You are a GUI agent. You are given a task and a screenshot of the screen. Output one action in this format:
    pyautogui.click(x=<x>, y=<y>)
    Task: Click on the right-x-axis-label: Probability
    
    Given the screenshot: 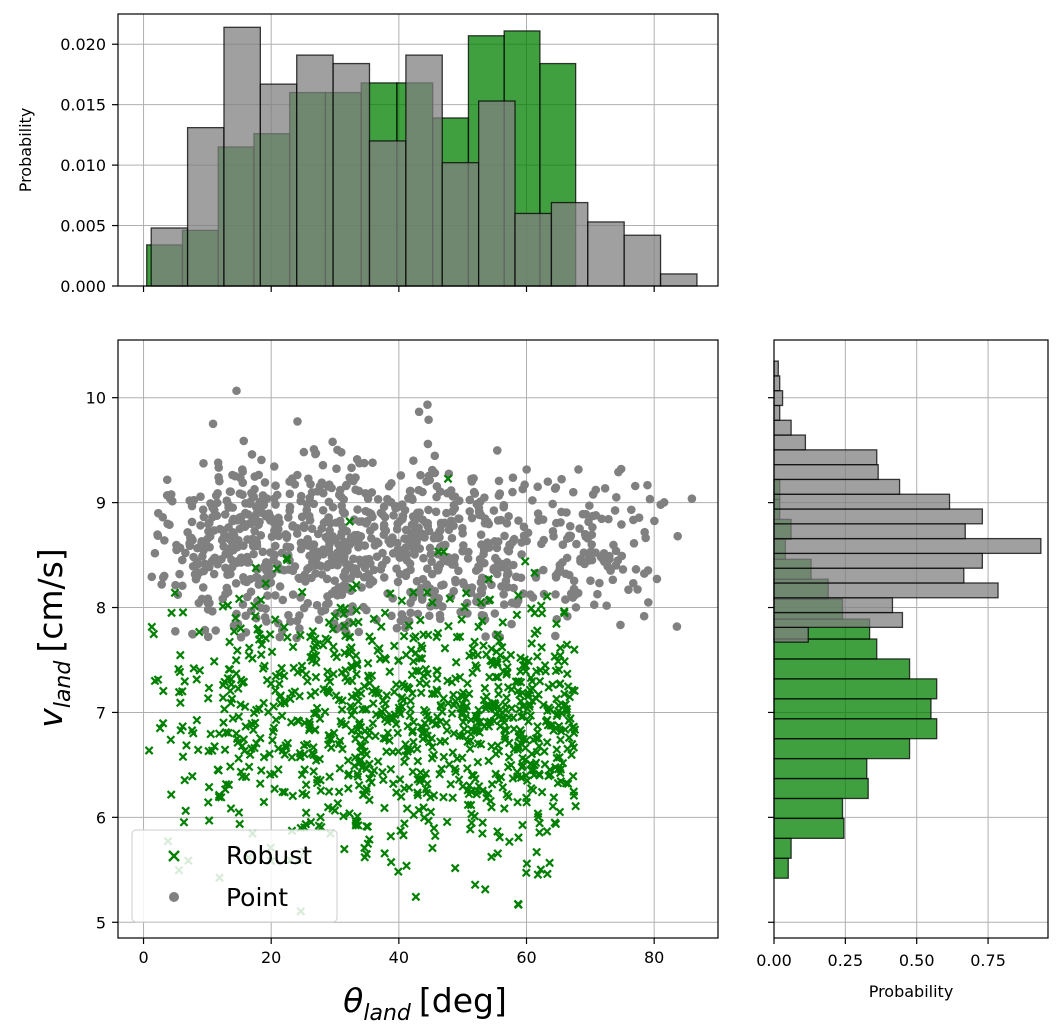 What is the action you would take?
    pyautogui.click(x=911, y=991)
    